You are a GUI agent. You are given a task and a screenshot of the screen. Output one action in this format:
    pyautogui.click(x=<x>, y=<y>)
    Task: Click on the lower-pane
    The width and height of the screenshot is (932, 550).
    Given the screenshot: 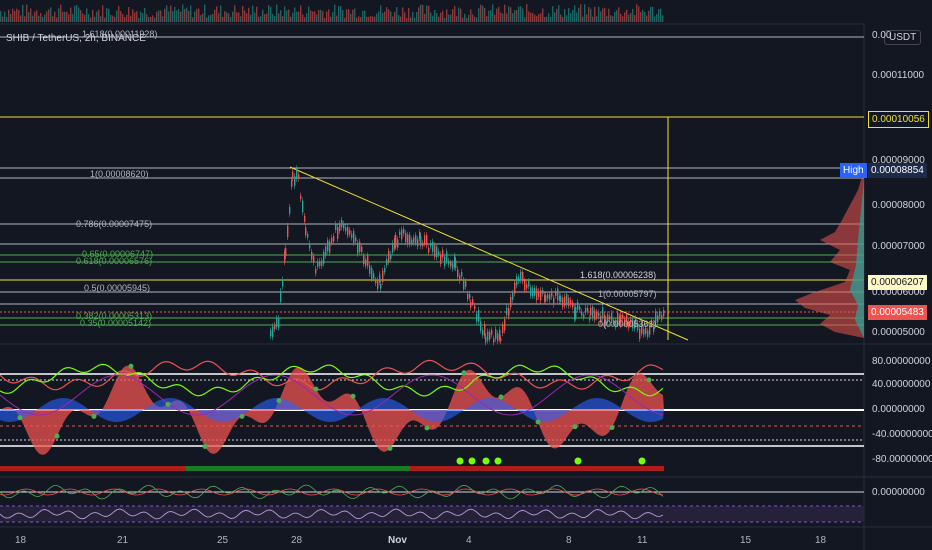 What is the action you would take?
    pyautogui.click(x=432, y=503)
    